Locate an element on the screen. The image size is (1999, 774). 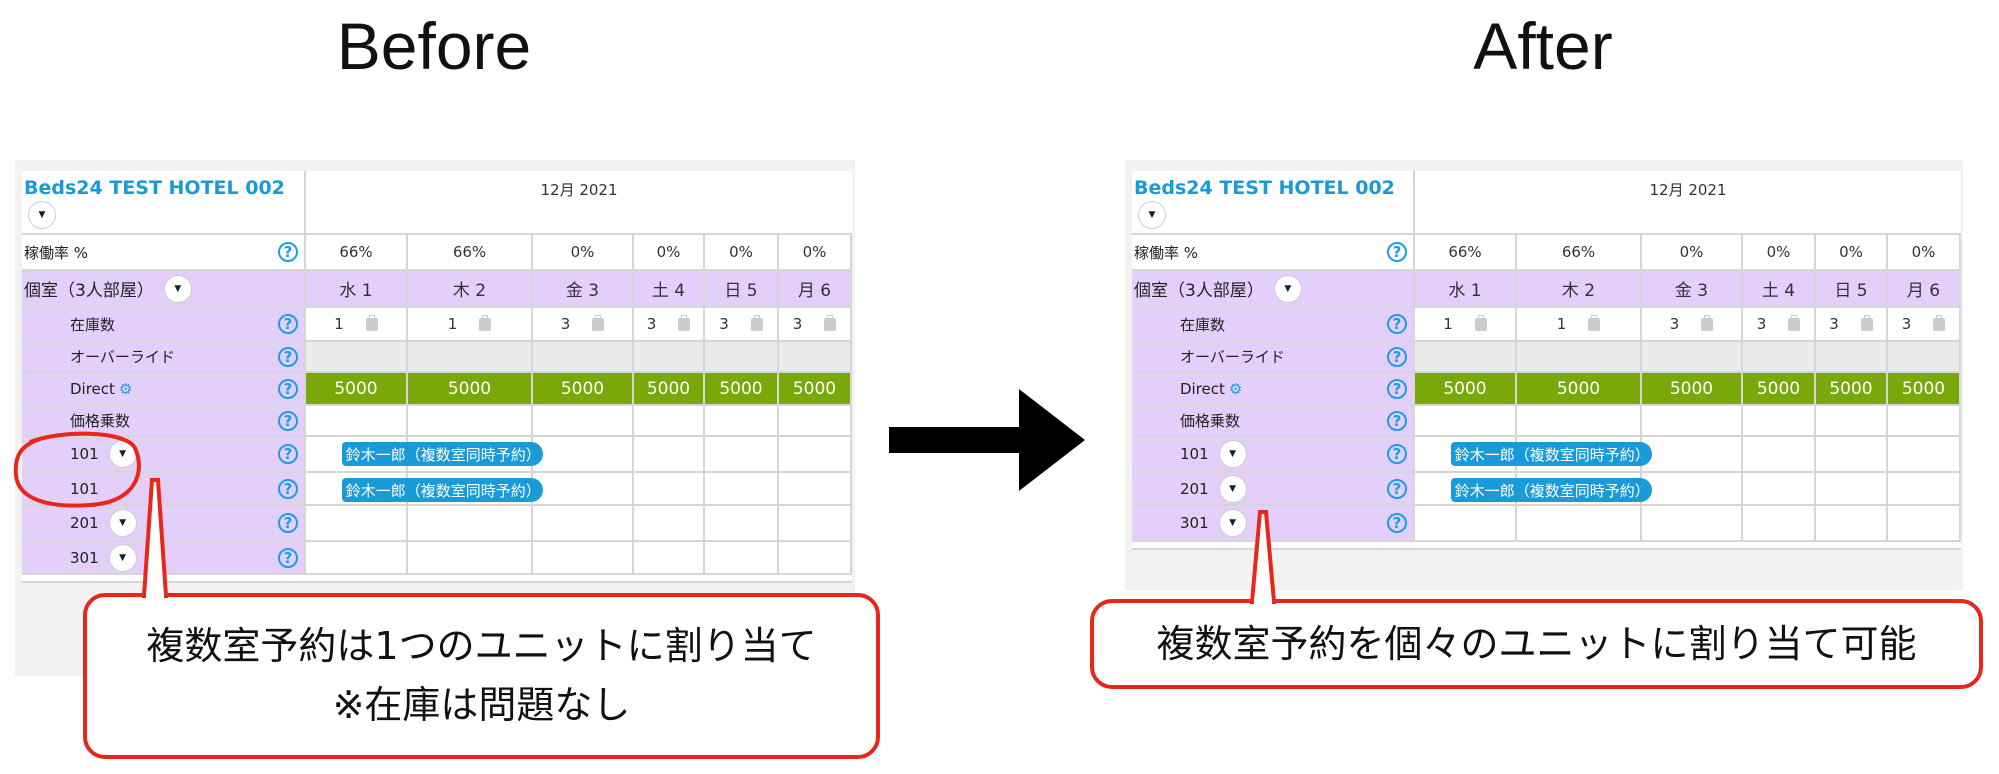
before-heading: Before is located at coordinates (434, 46).